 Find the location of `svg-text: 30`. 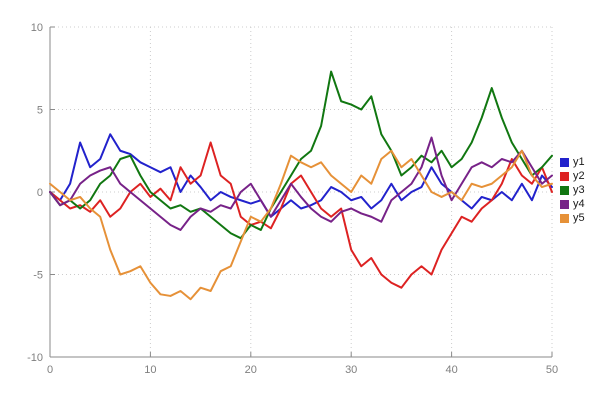

svg-text: 30 is located at coordinates (351, 370).